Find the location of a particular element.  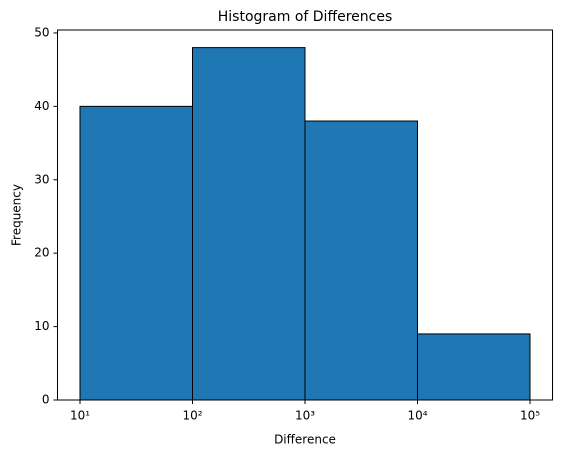

x-tick-label: 10¹ is located at coordinates (80, 416).